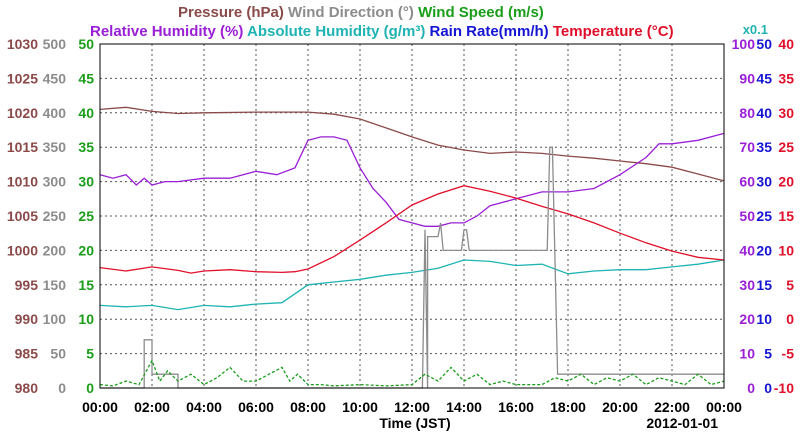  What do you see at coordinates (486, 31) in the screenshot?
I see `legend-entry: Rain Rate(mm/h)` at bounding box center [486, 31].